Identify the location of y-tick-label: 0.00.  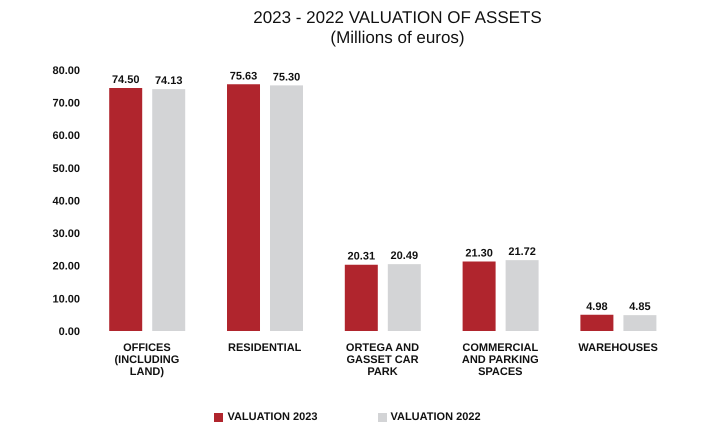
(69, 332).